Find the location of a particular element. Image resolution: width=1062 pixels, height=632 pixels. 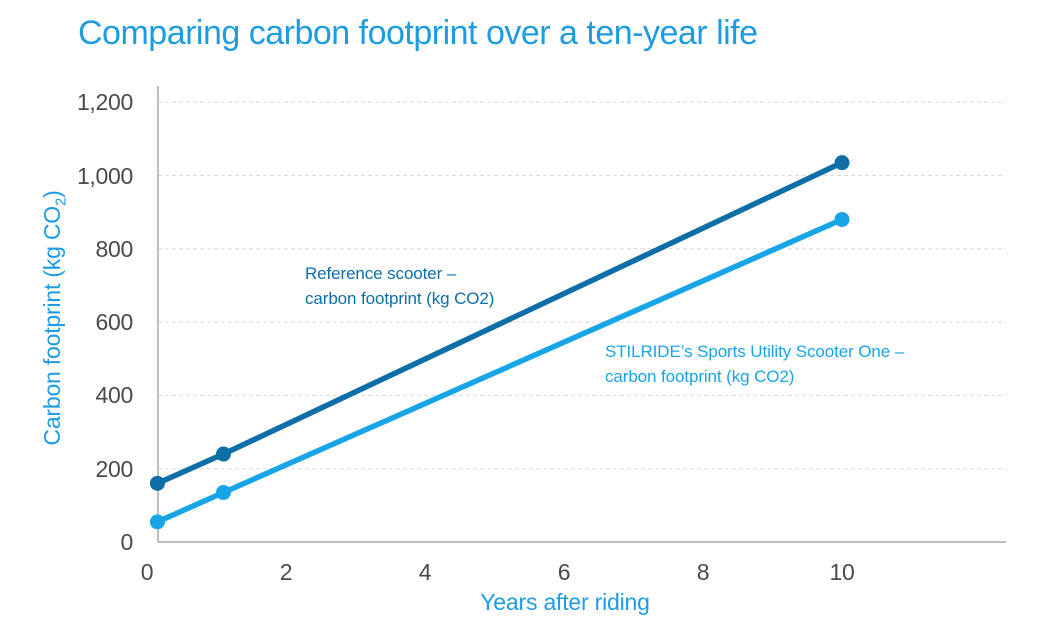

y-tick-label: 1,000 is located at coordinates (104, 175).